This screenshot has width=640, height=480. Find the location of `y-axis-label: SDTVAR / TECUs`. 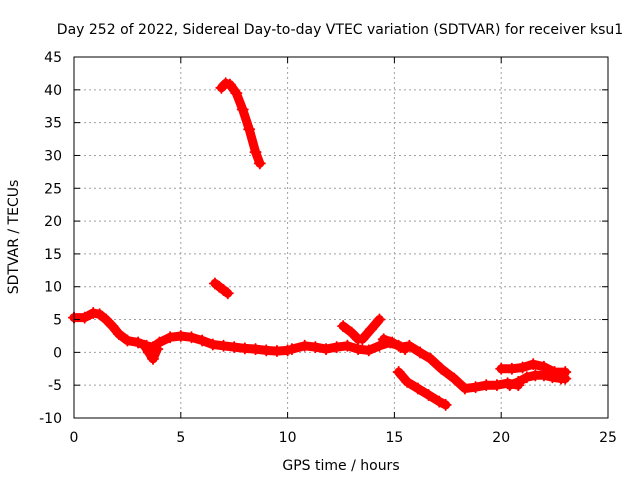

y-axis-label: SDTVAR / TECUs is located at coordinates (14, 237).